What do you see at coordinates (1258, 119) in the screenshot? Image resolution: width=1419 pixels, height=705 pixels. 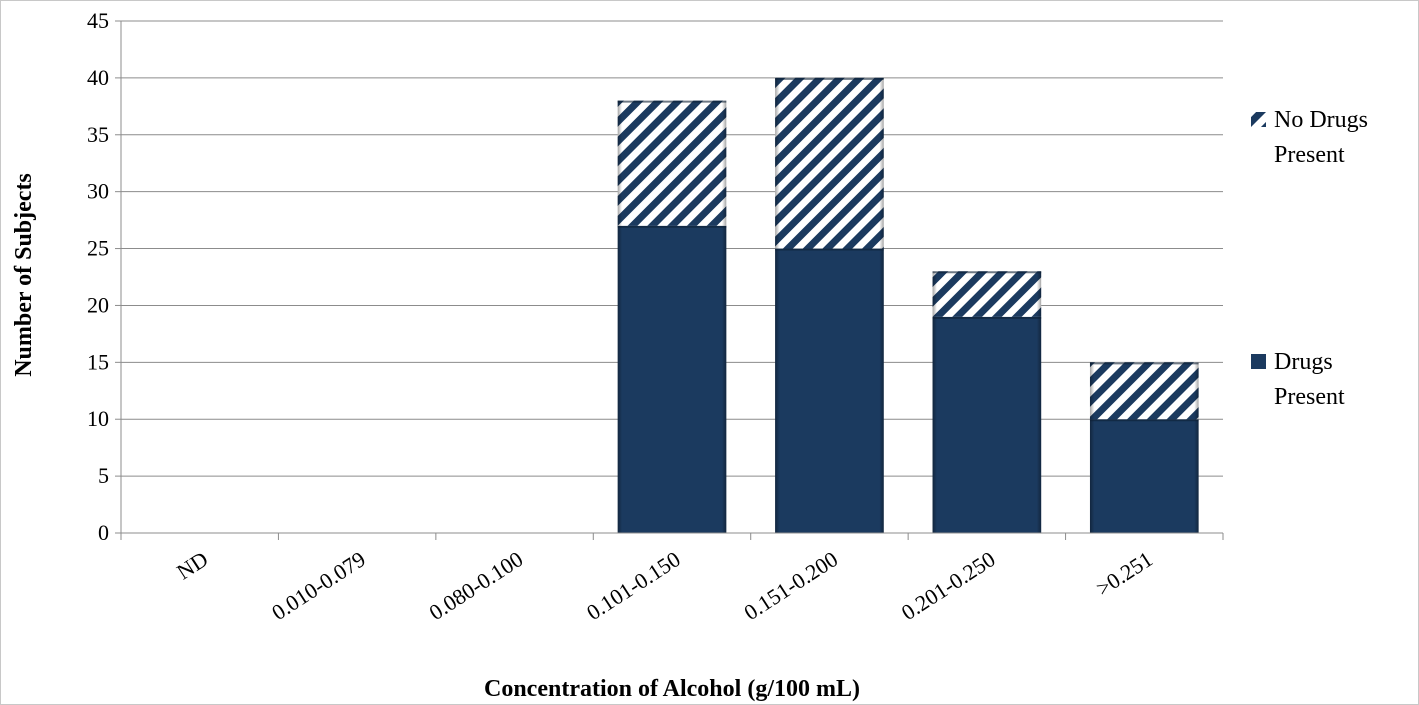 I see `legend-swatch-no-drugs` at bounding box center [1258, 119].